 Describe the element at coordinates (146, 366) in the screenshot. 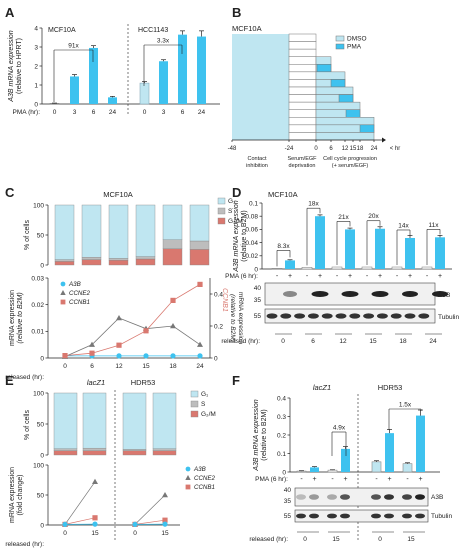

I see `c2-xtick-label: 15` at that location.